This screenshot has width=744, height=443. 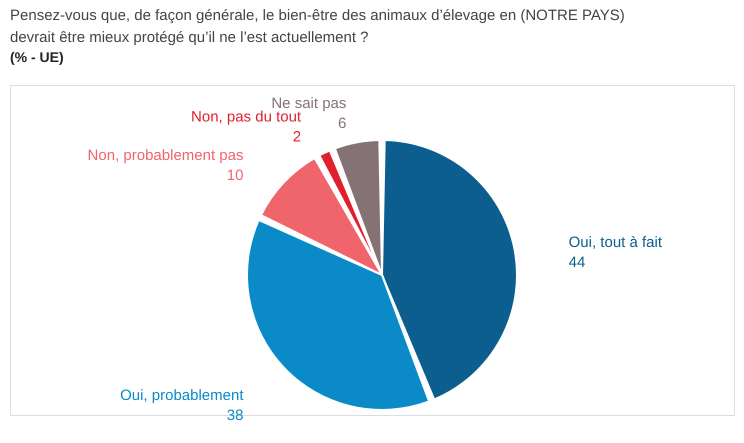 What do you see at coordinates (235, 175) in the screenshot?
I see `data-label: 10` at bounding box center [235, 175].